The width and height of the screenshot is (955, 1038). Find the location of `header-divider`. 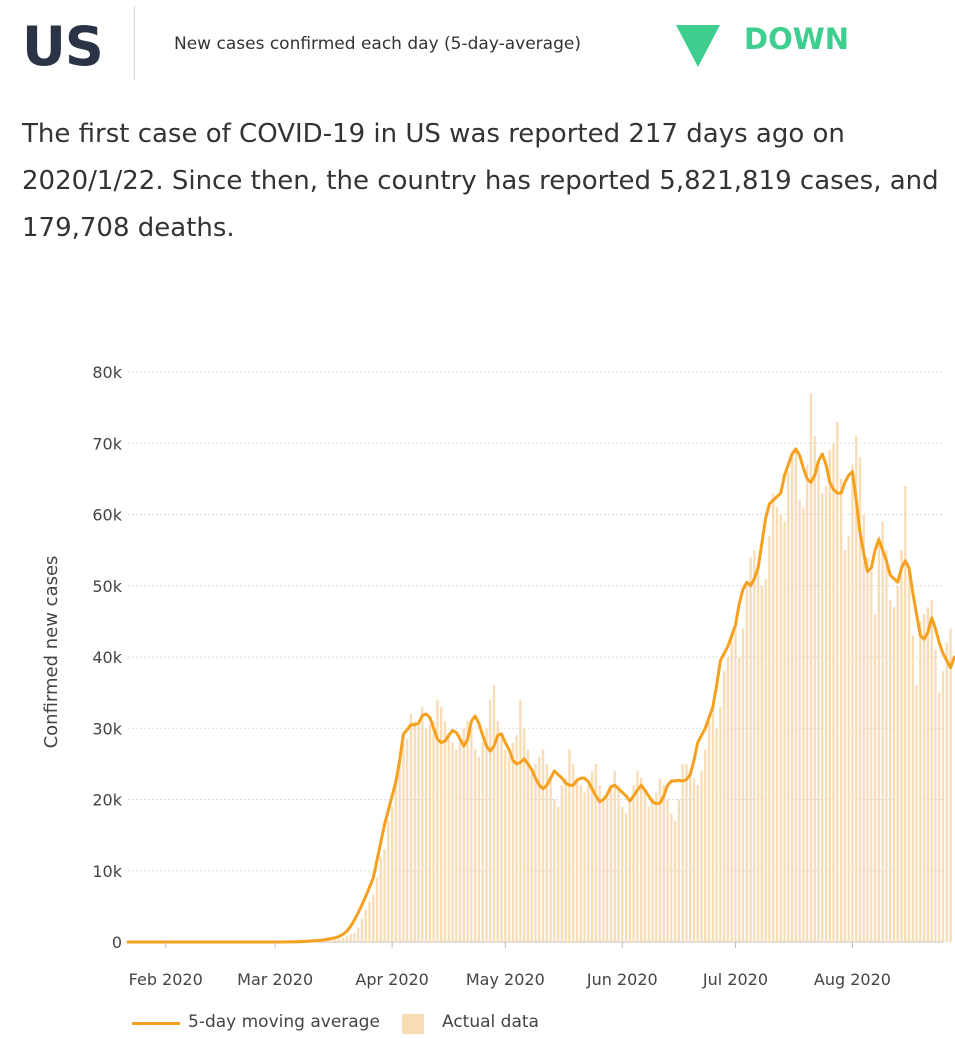

header-divider is located at coordinates (134, 43).